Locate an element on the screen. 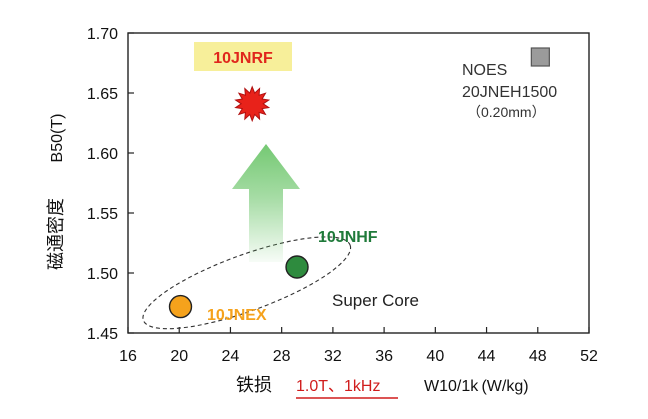 This screenshot has height=419, width=648. x-tick-label: 16 is located at coordinates (128, 356).